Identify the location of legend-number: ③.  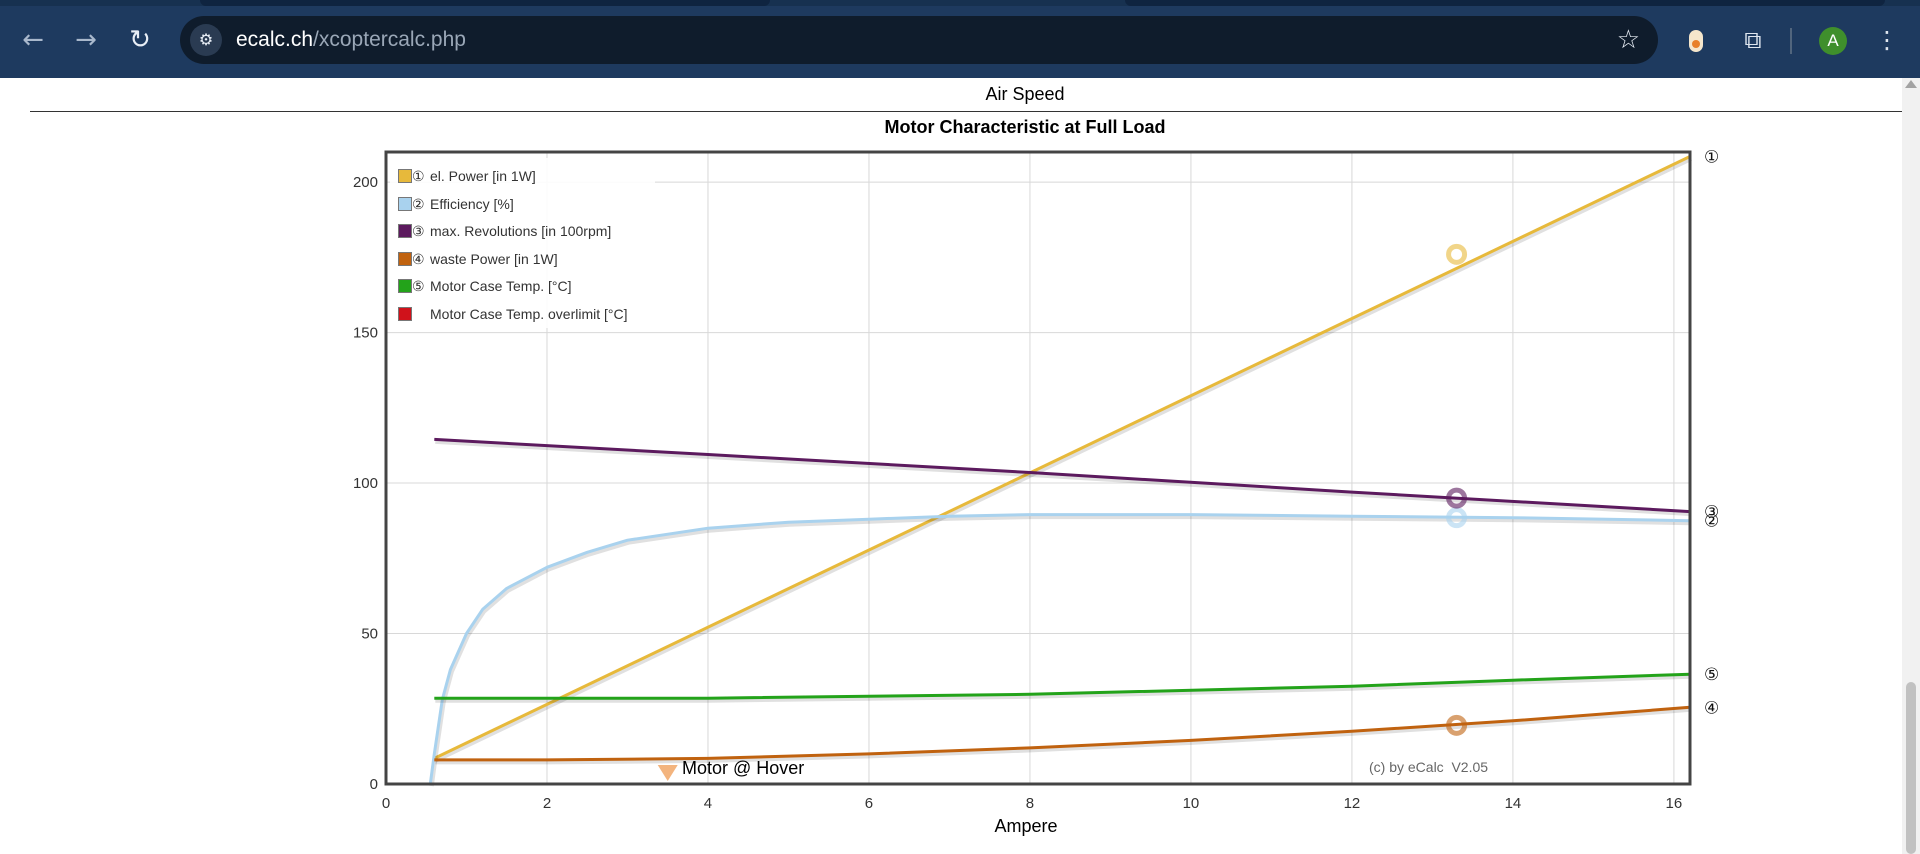
(418, 231).